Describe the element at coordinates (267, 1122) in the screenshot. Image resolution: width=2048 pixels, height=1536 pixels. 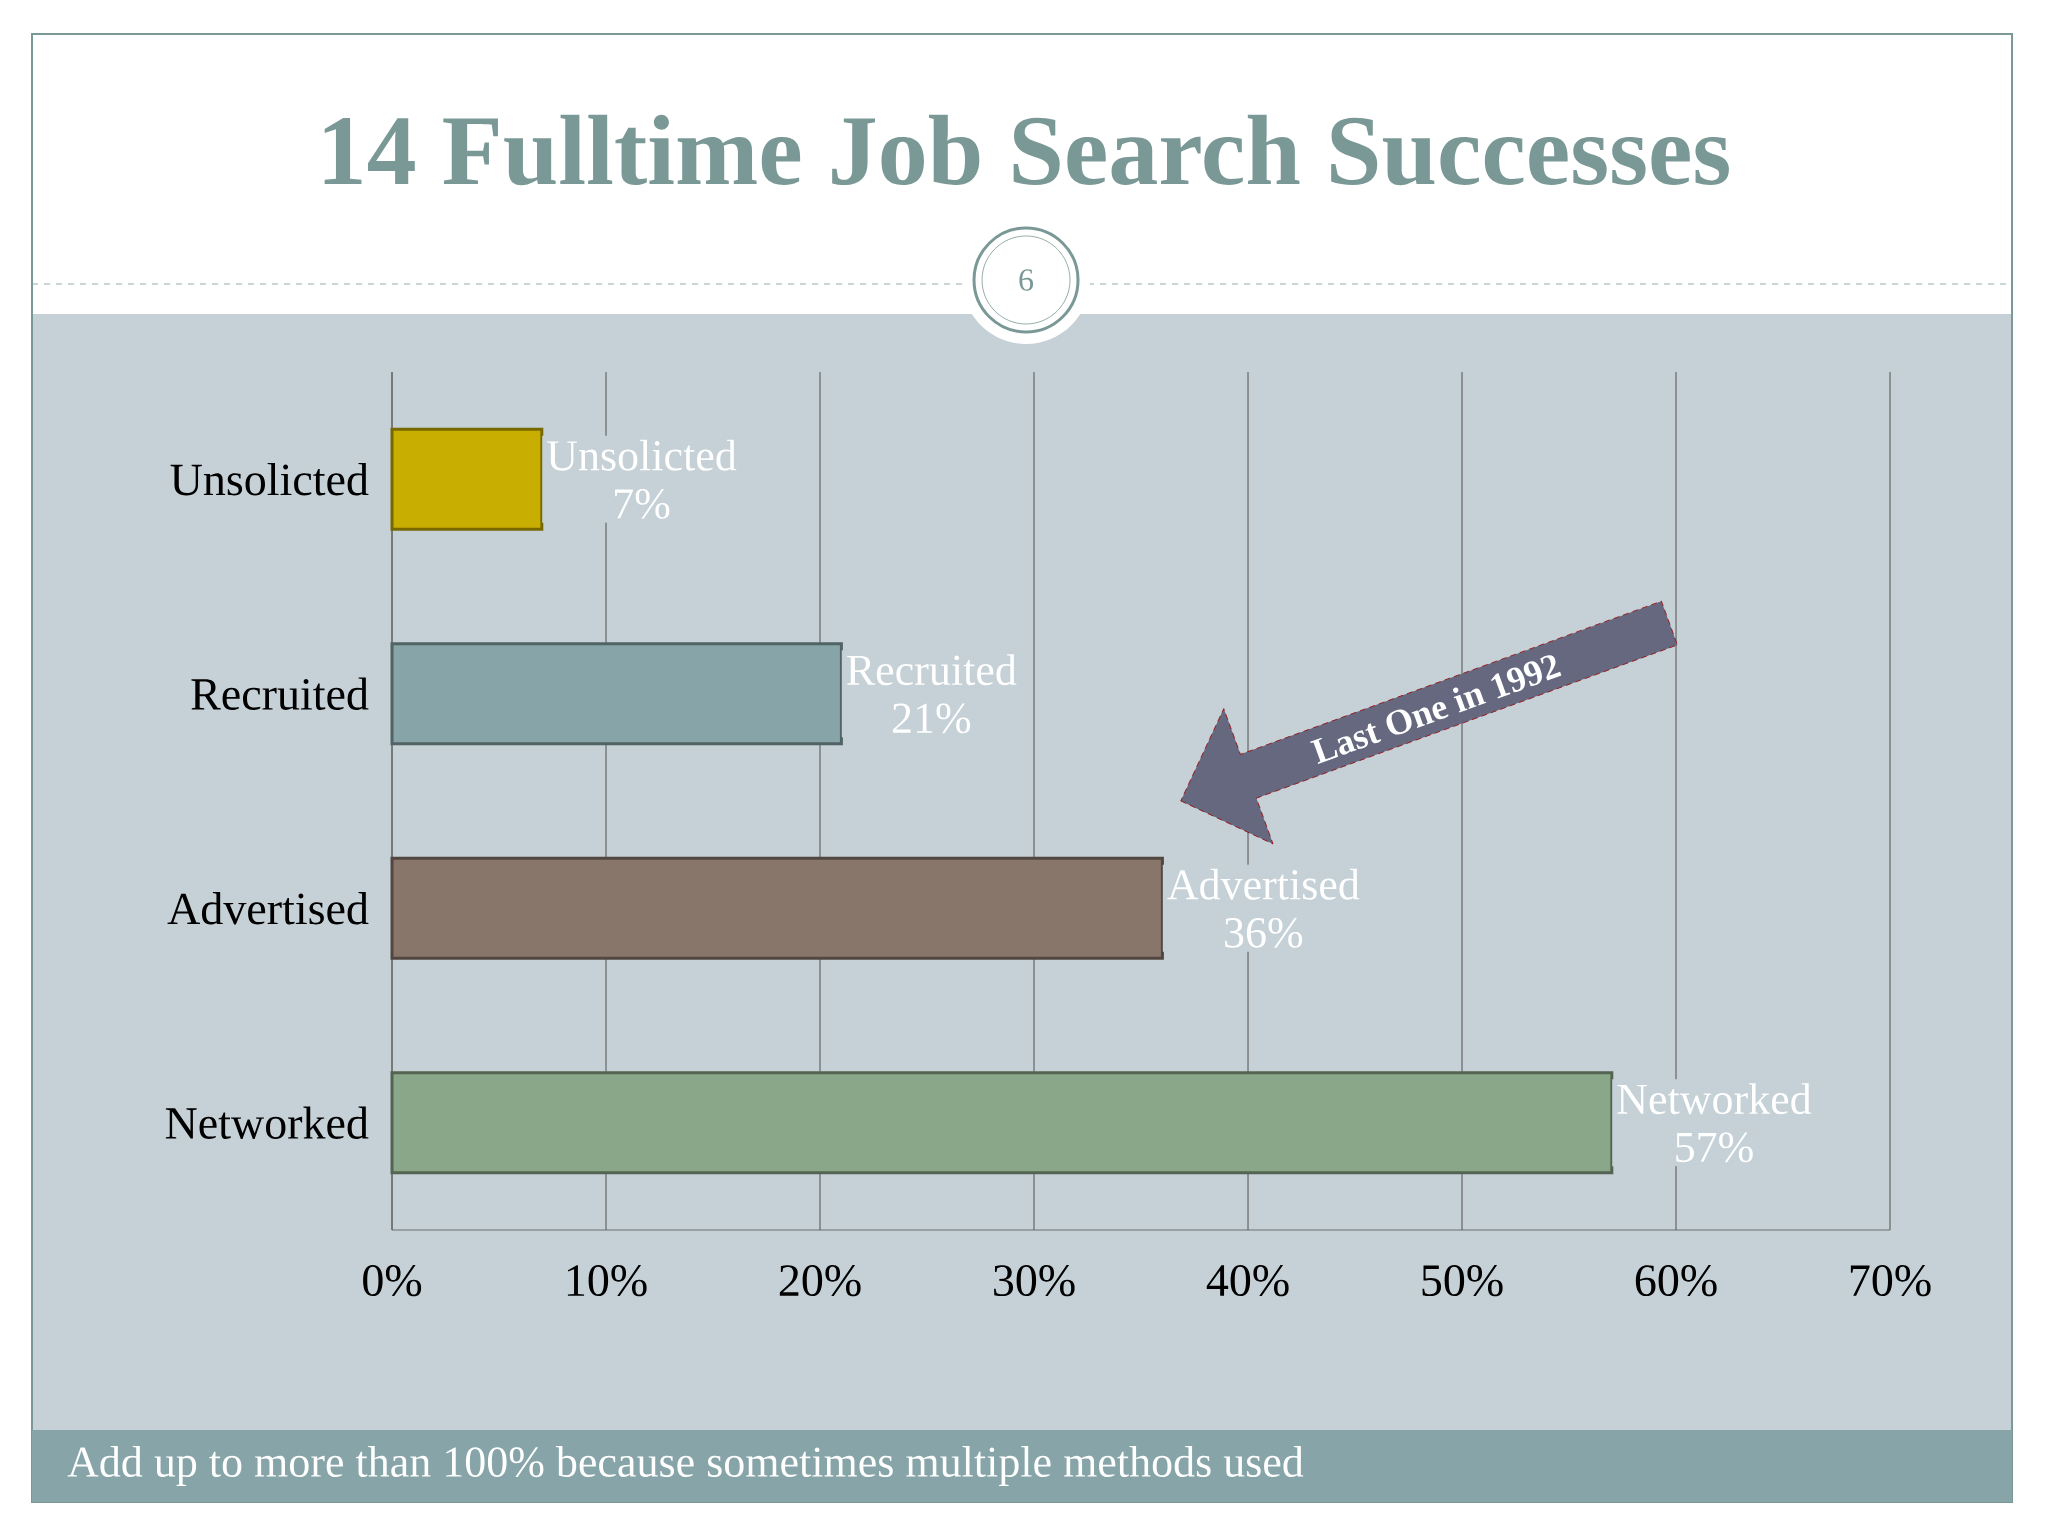
I see `y-tick-label: Networked` at that location.